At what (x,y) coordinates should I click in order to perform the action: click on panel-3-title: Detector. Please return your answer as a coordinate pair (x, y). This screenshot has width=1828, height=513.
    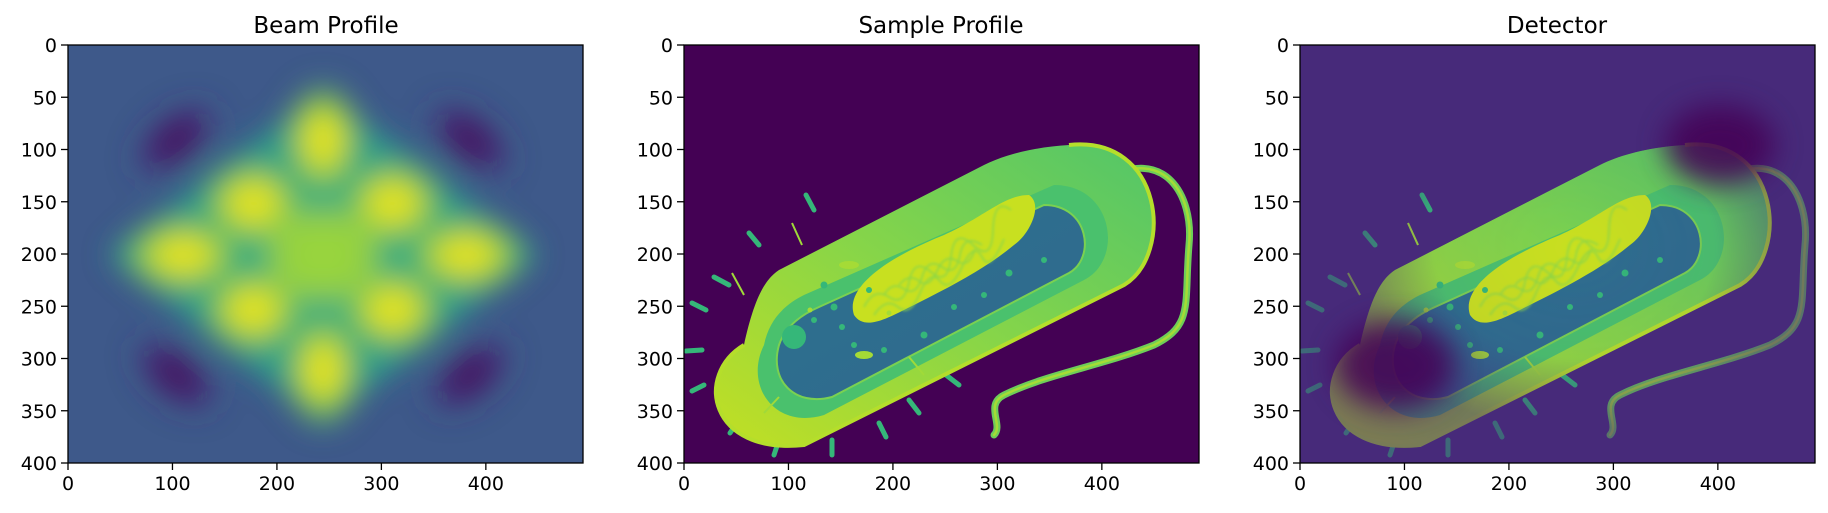
    Looking at the image, I should click on (1557, 26).